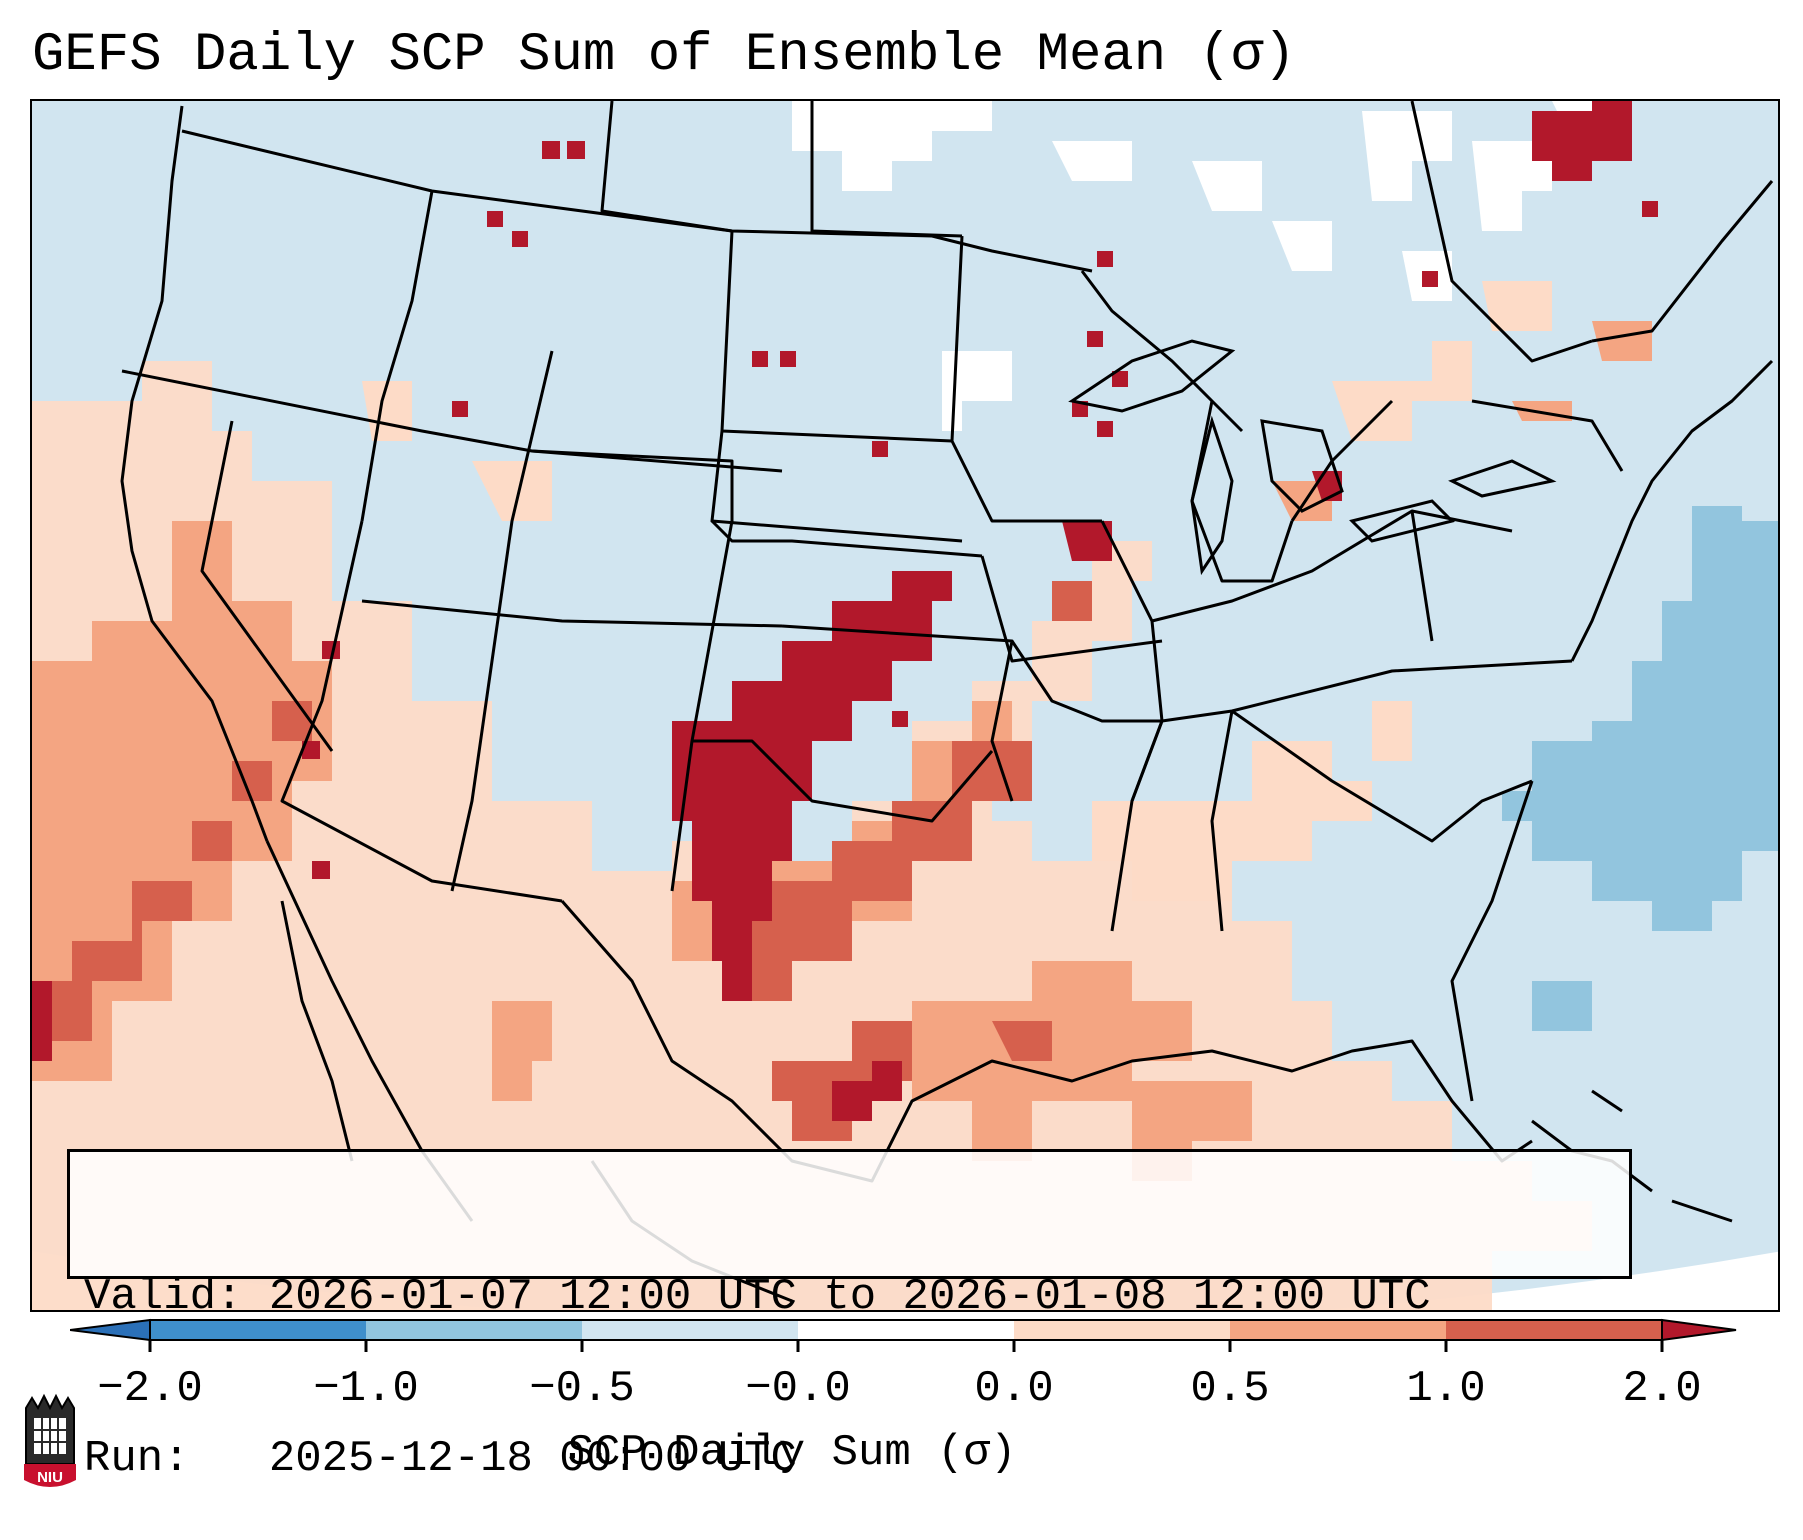 The height and width of the screenshot is (1540, 1803). I want to click on colorbar-ticks, so click(906, 1346).